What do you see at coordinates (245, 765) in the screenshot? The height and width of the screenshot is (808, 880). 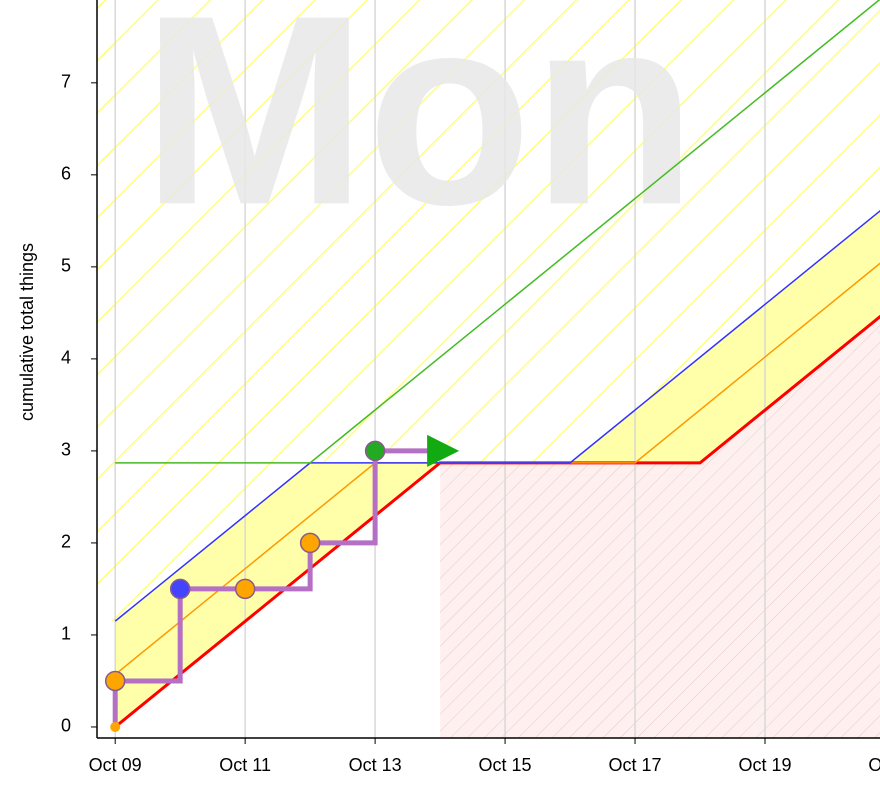 I see `x-tick-label: Oct 11` at bounding box center [245, 765].